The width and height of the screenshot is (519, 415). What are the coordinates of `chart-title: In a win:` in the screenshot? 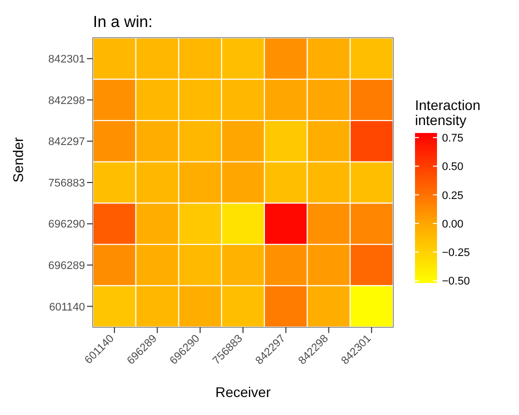 It's located at (123, 23).